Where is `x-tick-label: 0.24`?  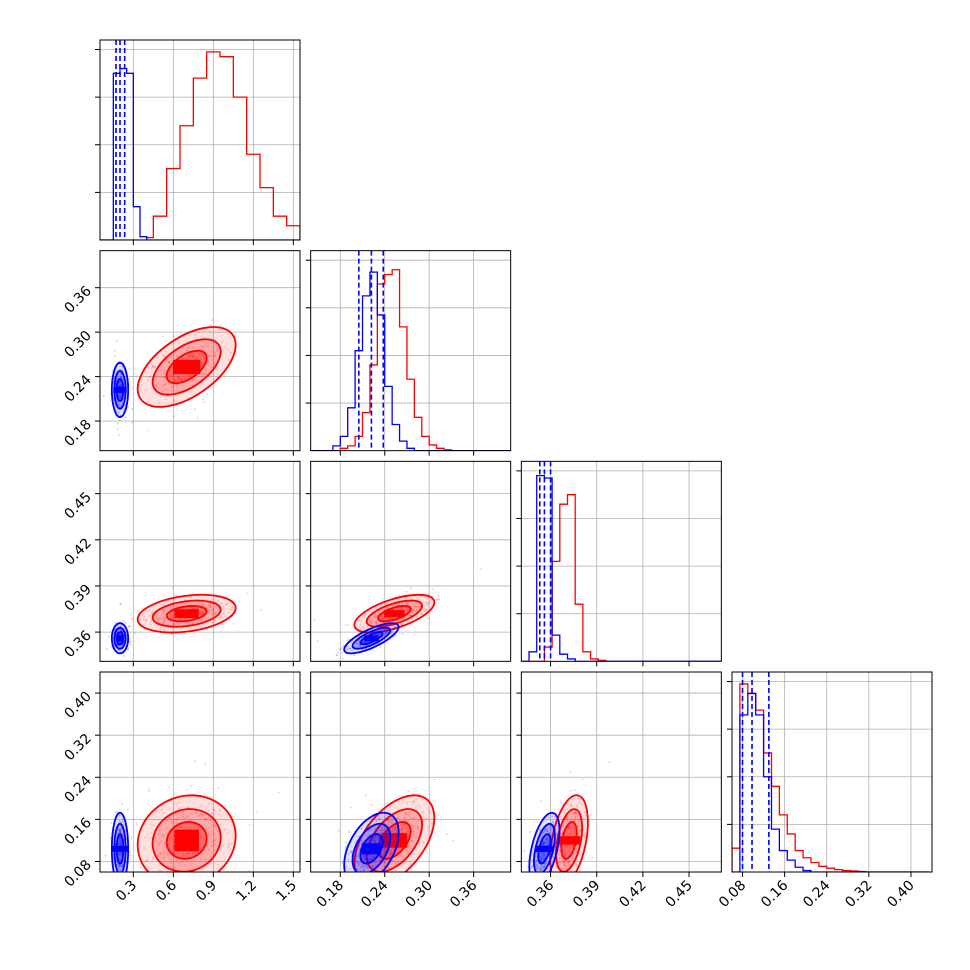
x-tick-label: 0.24 is located at coordinates (374, 893).